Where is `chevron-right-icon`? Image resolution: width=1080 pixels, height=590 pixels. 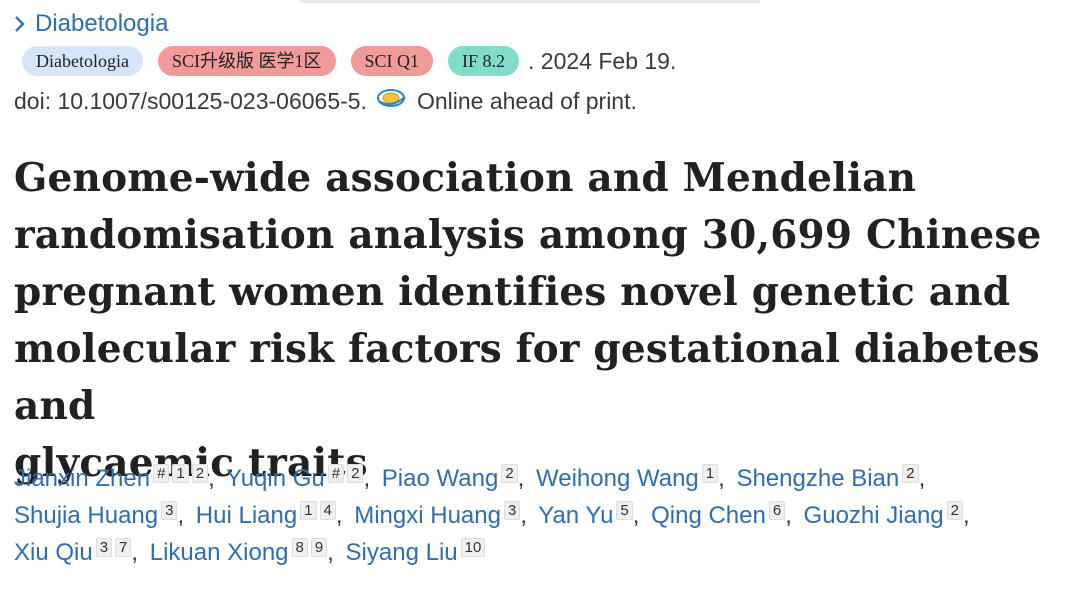
chevron-right-icon is located at coordinates (20, 24).